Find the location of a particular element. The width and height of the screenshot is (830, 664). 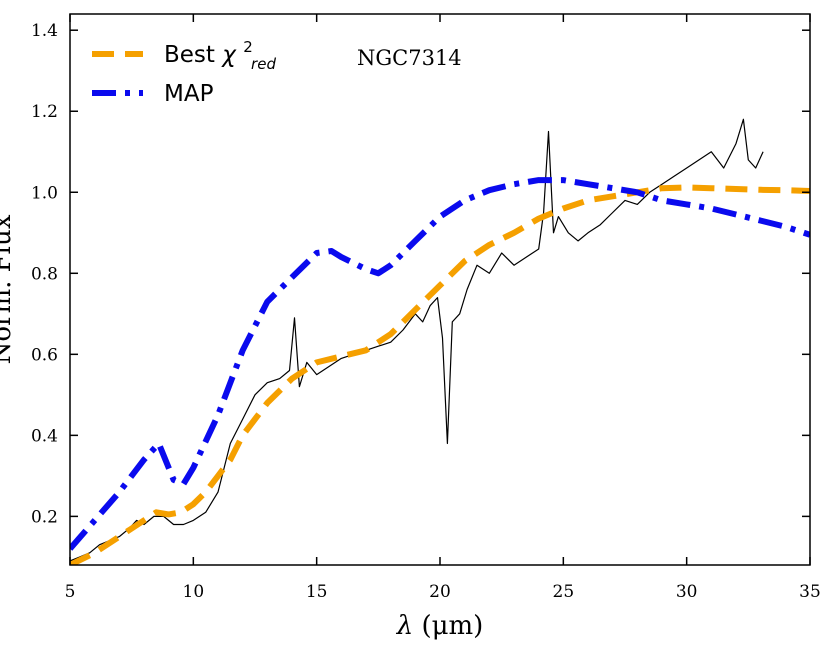

y-tick-label: 0.2 is located at coordinates (44, 517).